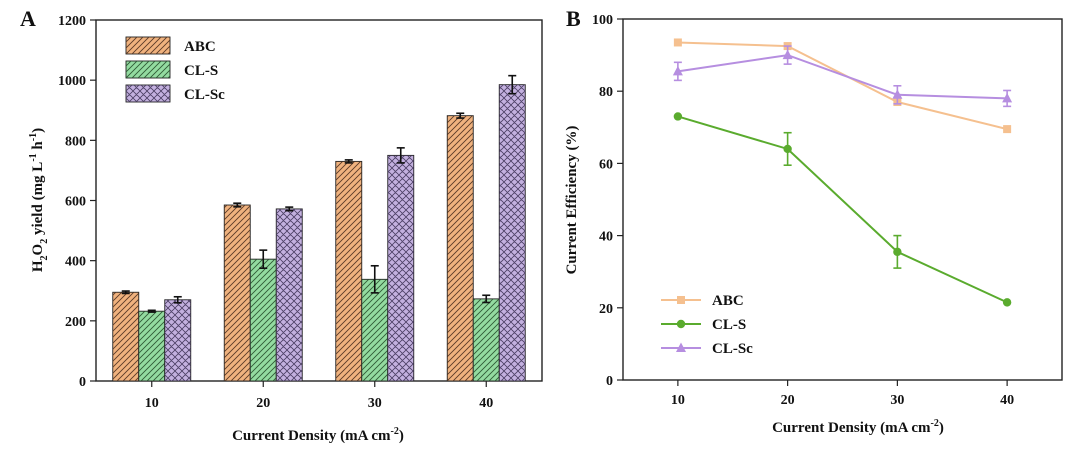 The width and height of the screenshot is (1080, 449). I want to click on y-tick-label: 600, so click(75, 202).